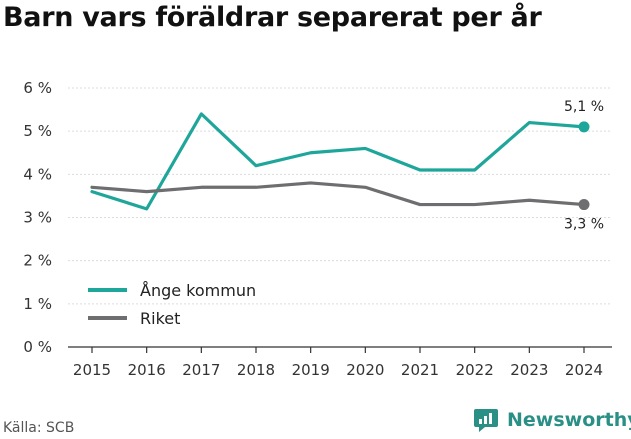 This screenshot has height=439, width=631. Describe the element at coordinates (201, 370) in the screenshot. I see `x-tick-label: 2017` at that location.